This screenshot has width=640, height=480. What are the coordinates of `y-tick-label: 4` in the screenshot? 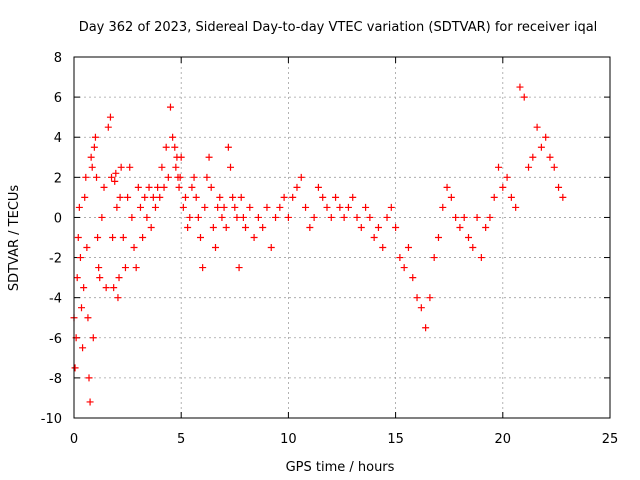 It's located at (58, 138).